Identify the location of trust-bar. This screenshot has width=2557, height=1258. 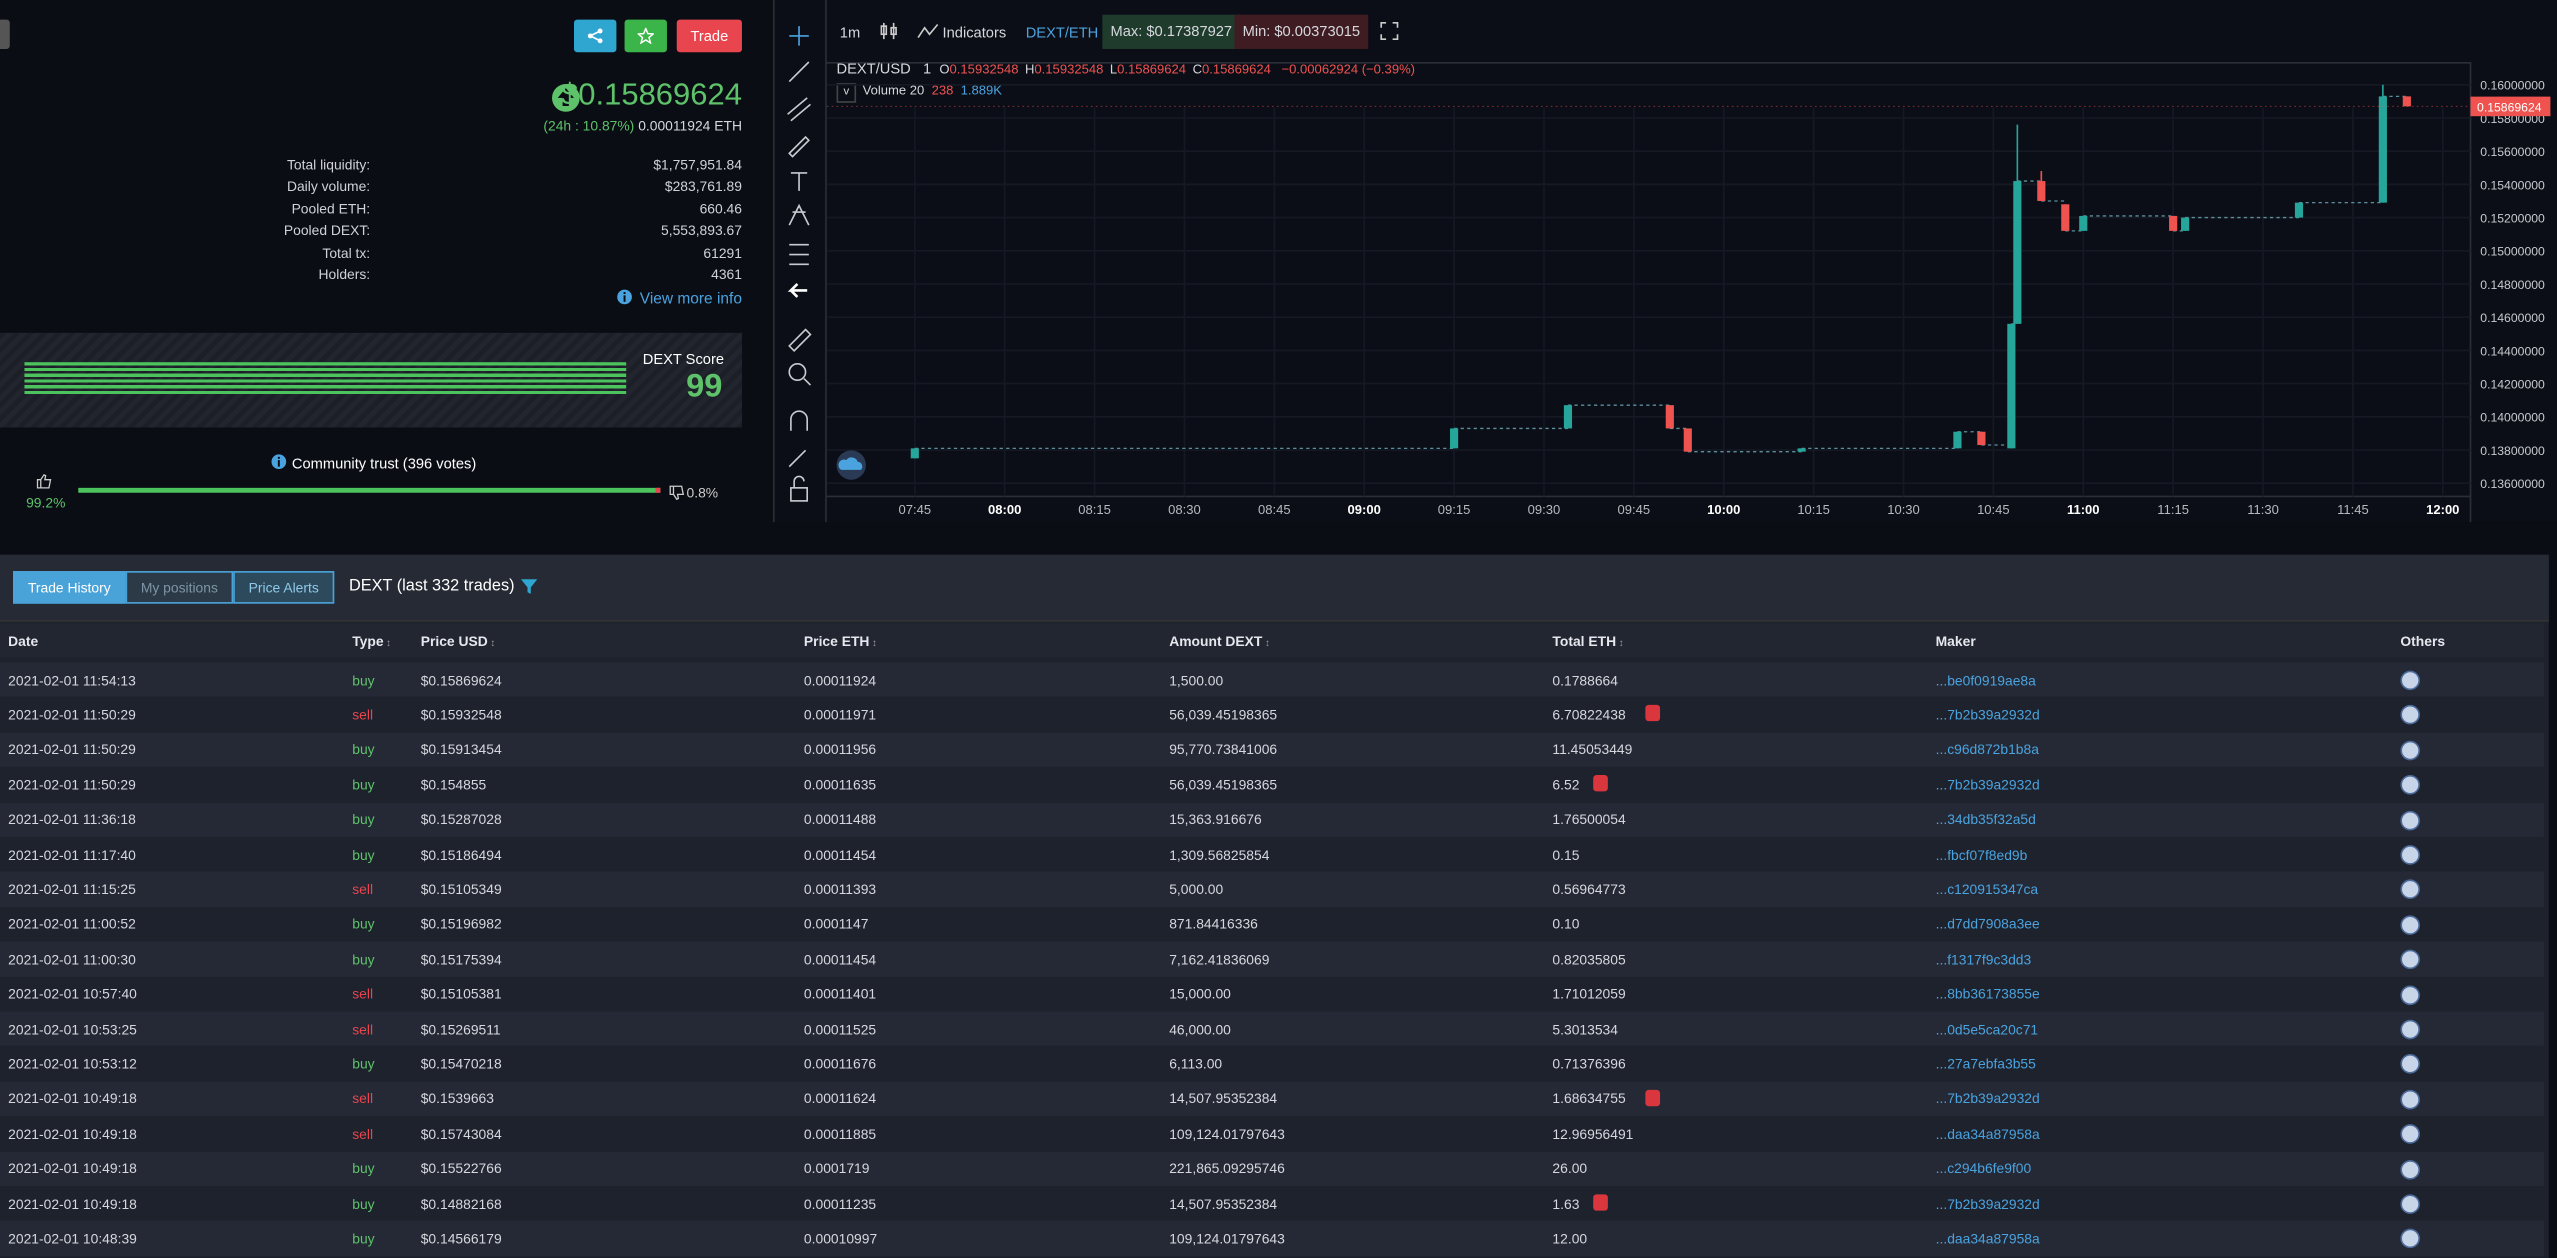
(369, 490).